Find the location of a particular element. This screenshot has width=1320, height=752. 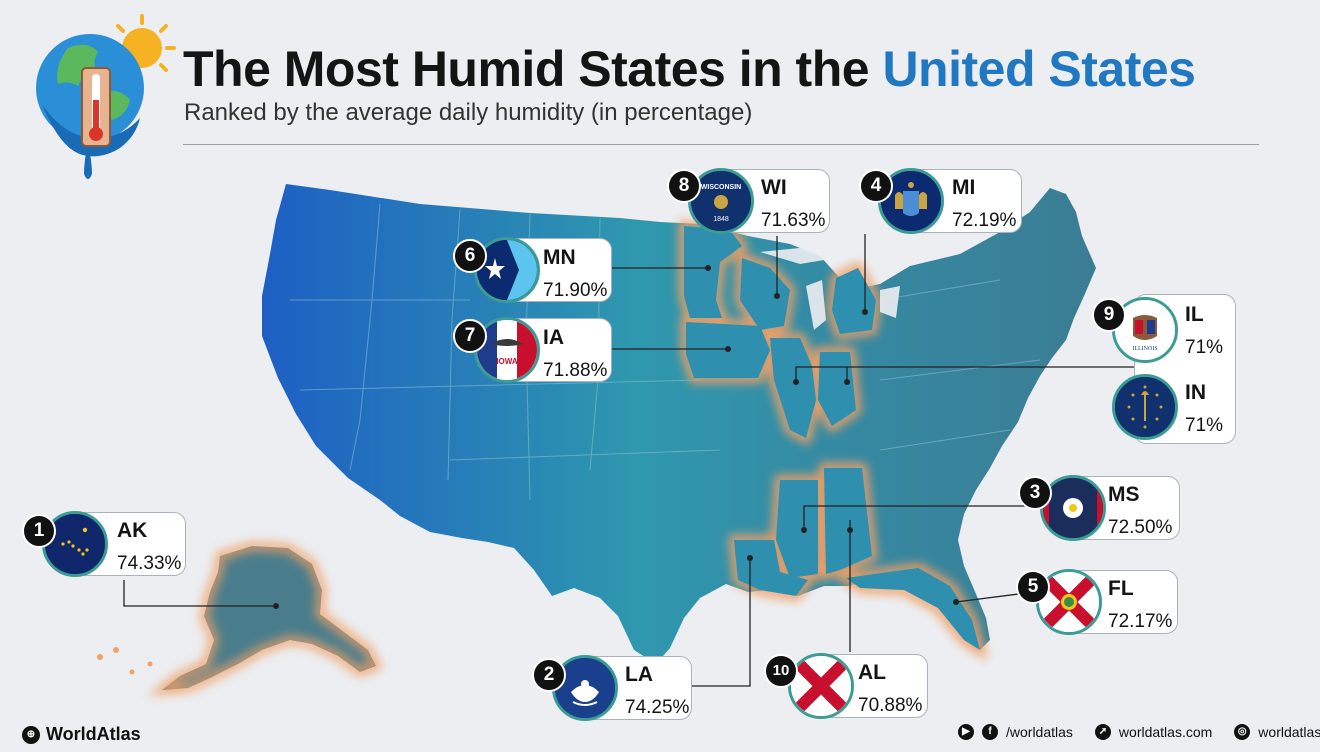

indiana-flag is located at coordinates (1145, 407).